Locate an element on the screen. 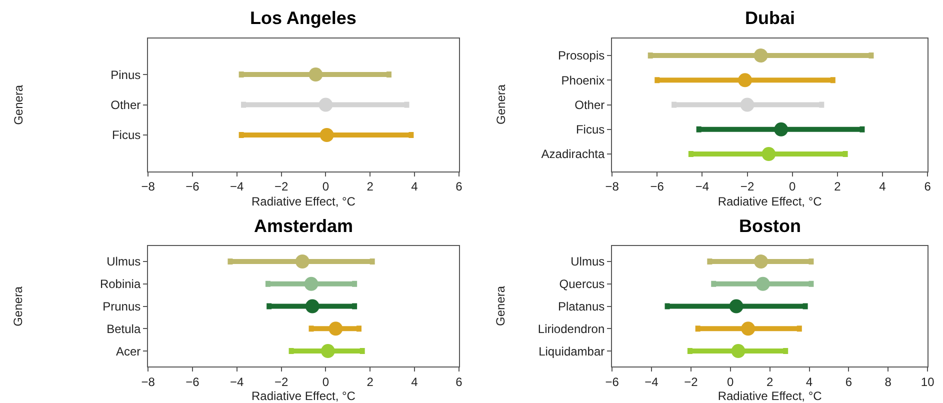 Image resolution: width=943 pixels, height=403 pixels. y-tick-label: Betula is located at coordinates (123, 329).